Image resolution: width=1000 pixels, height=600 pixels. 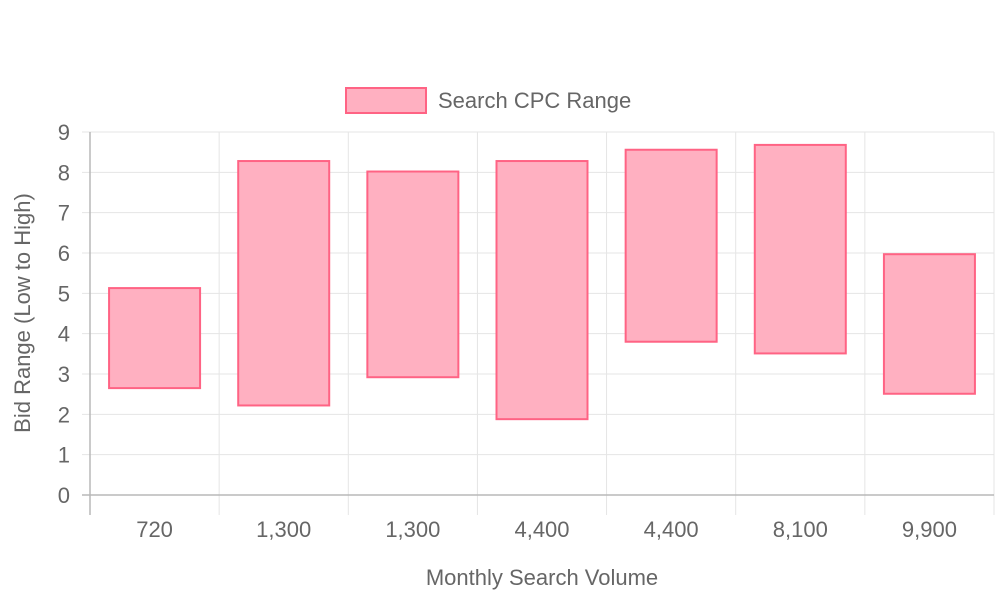 What do you see at coordinates (929, 529) in the screenshot?
I see `x-tick-label: 9,900` at bounding box center [929, 529].